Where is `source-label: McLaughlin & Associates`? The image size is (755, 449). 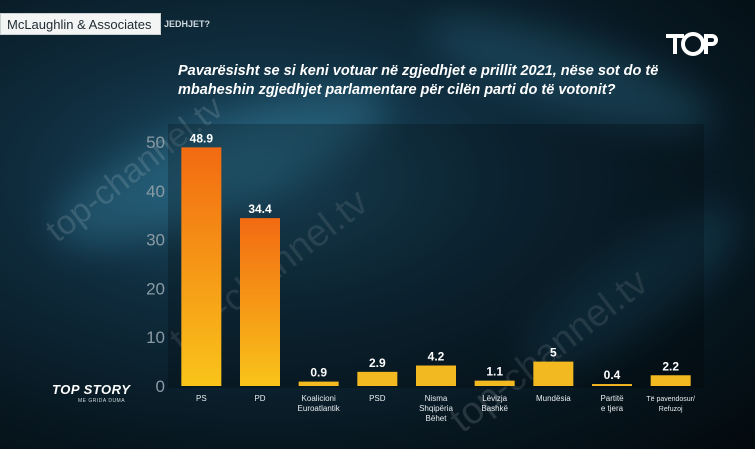 source-label: McLaughlin & Associates is located at coordinates (80, 24).